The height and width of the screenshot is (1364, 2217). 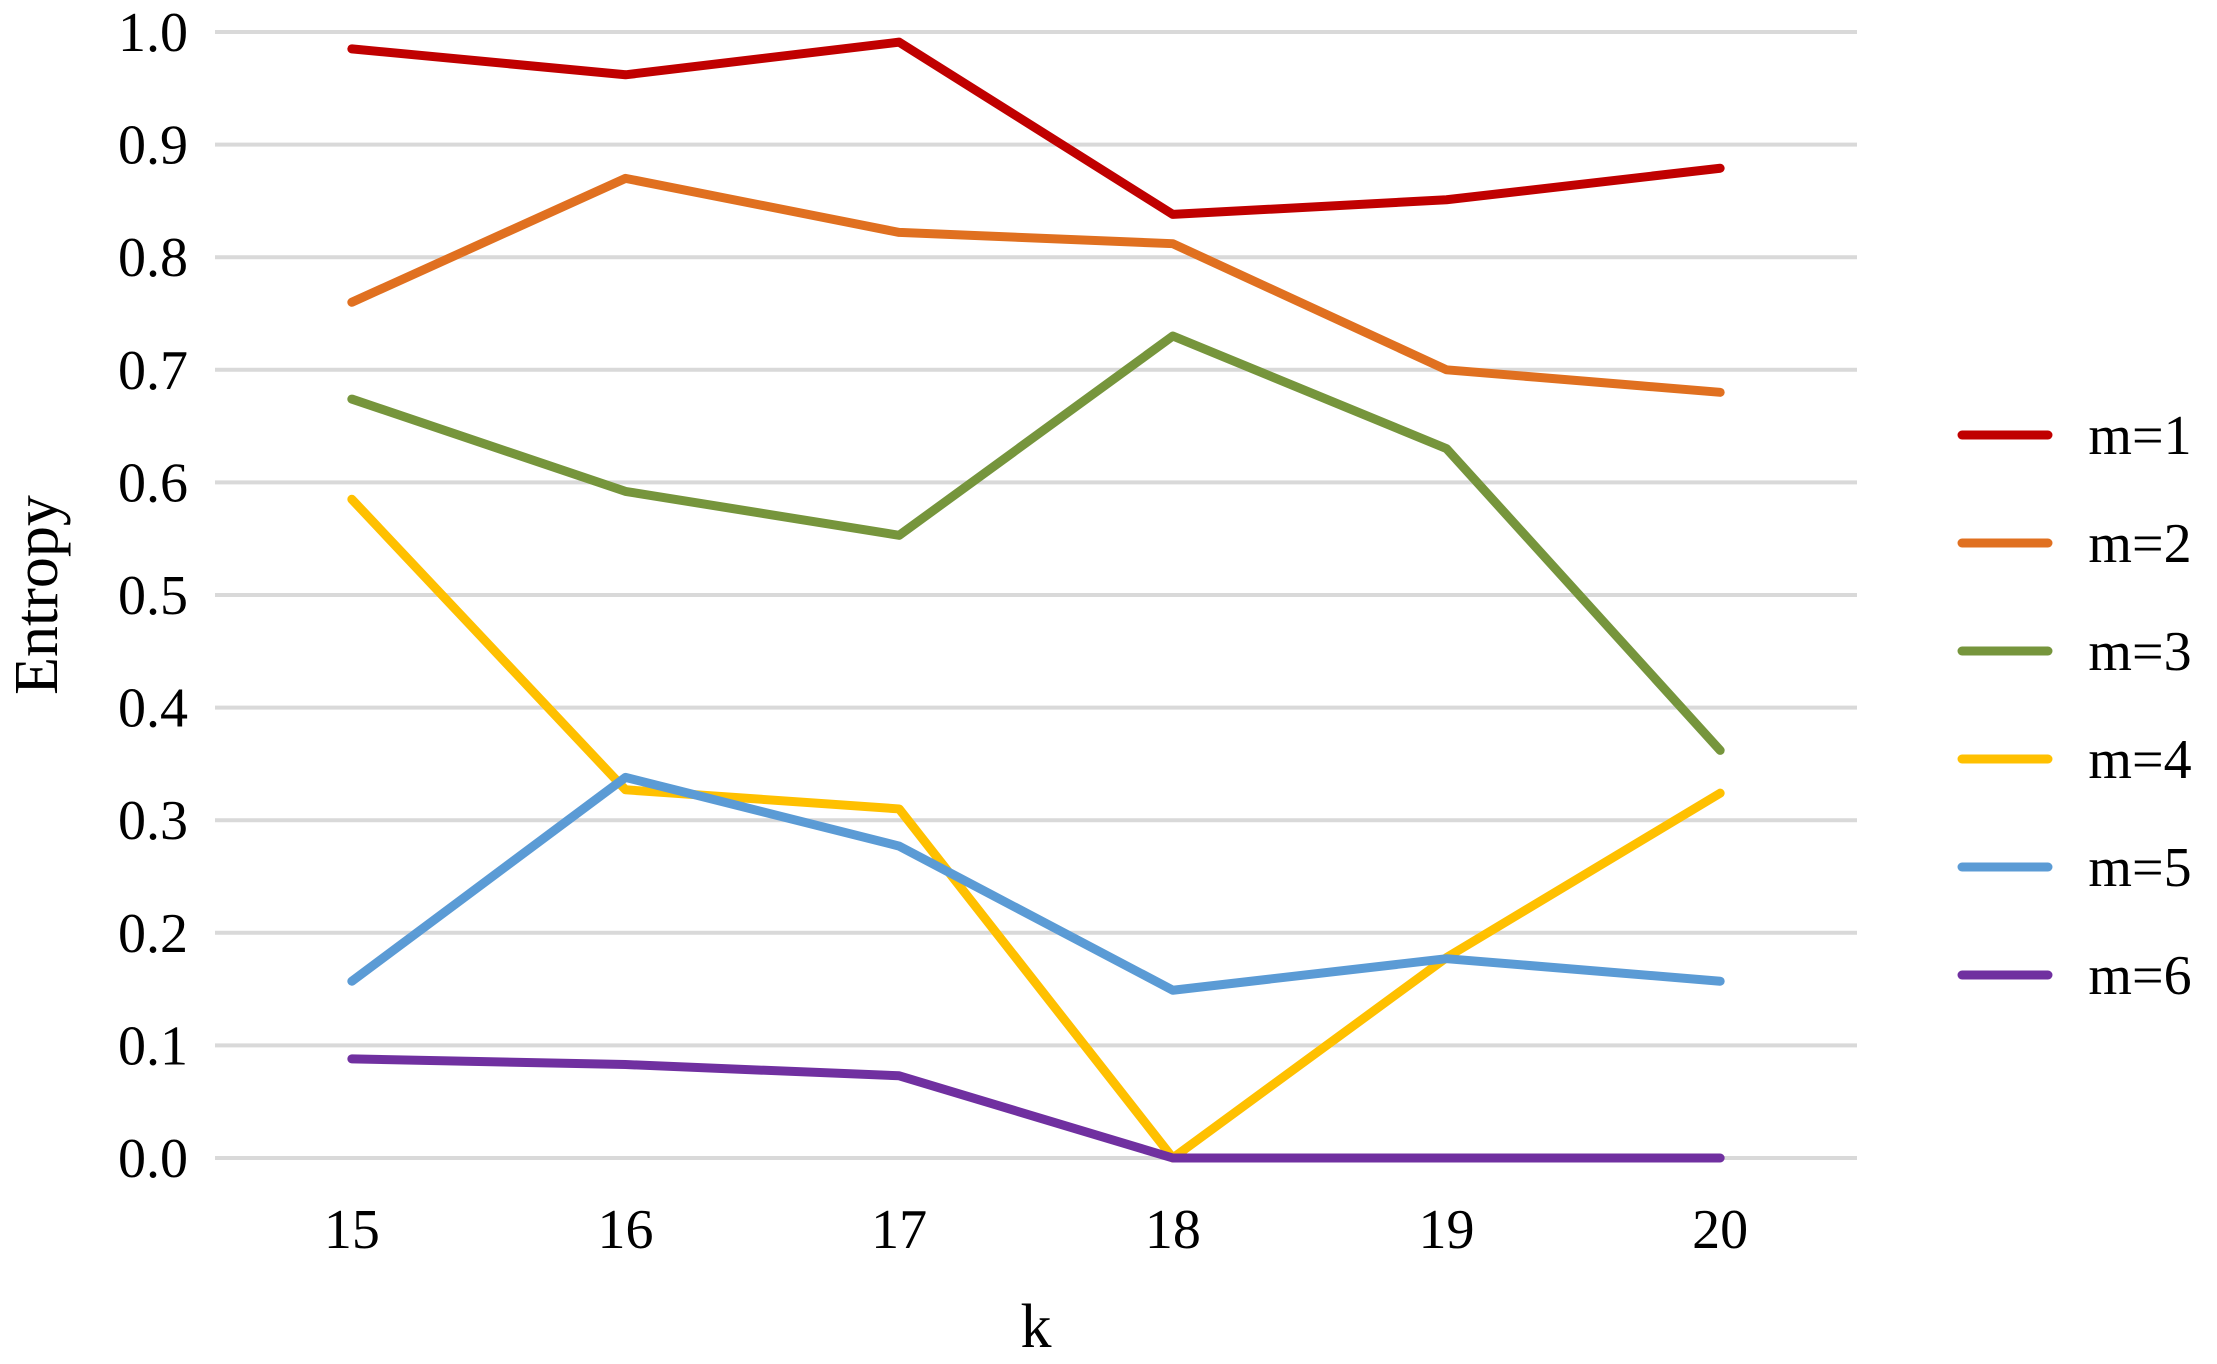 I want to click on legend: m=1 m=2 m=3 m=4 m=5 m=6, so click(x=2074, y=706).